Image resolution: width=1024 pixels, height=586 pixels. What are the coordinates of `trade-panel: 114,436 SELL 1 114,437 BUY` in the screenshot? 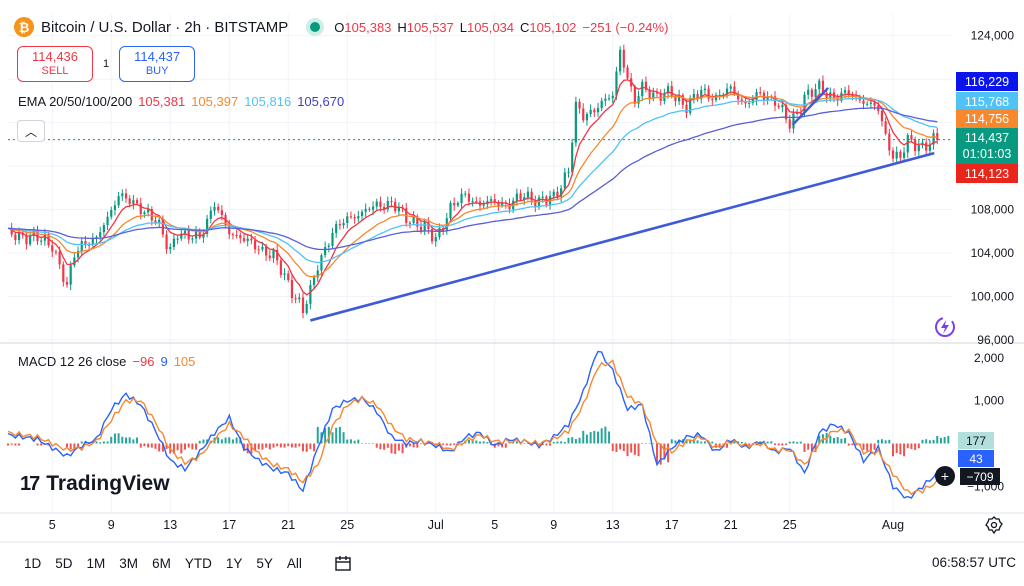 It's located at (106, 64).